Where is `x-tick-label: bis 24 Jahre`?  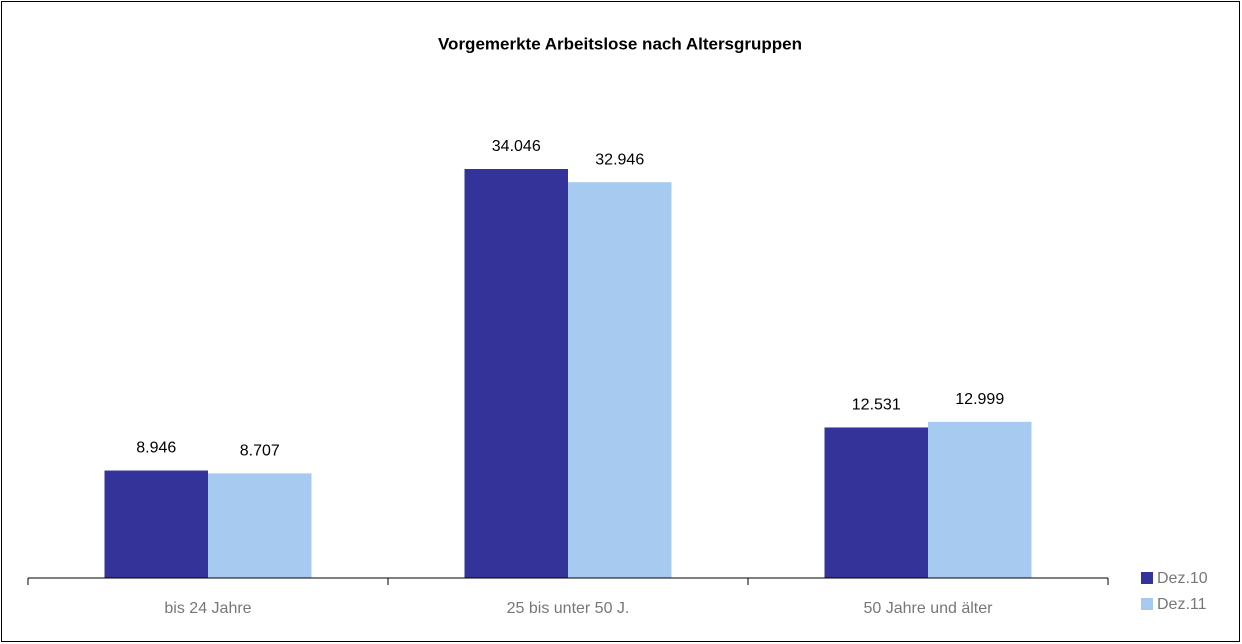
x-tick-label: bis 24 Jahre is located at coordinates (207, 608).